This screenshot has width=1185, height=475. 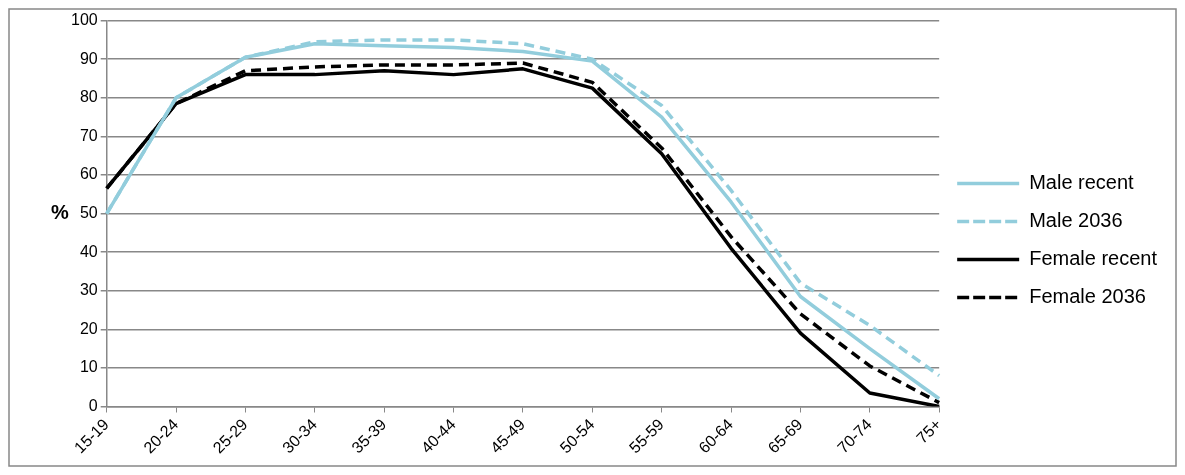 I want to click on x-tick-label: 75+, so click(x=929, y=431).